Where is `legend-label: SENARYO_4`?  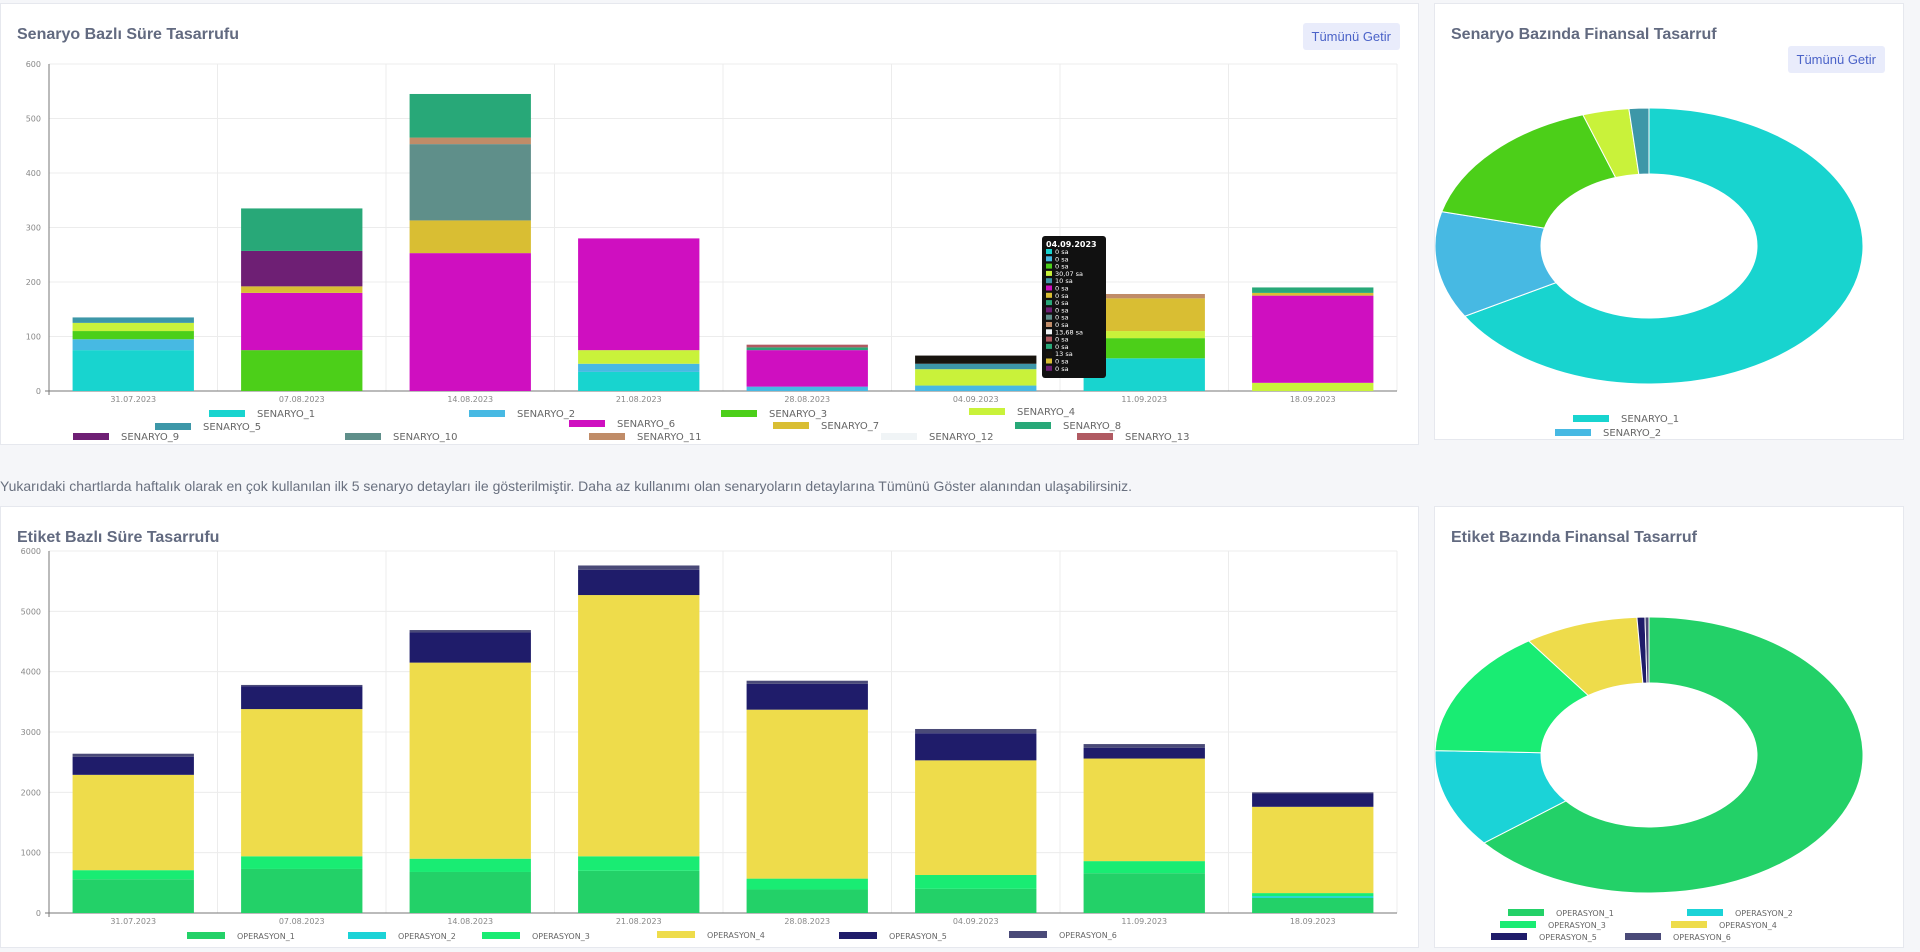
legend-label: SENARYO_4 is located at coordinates (1046, 412).